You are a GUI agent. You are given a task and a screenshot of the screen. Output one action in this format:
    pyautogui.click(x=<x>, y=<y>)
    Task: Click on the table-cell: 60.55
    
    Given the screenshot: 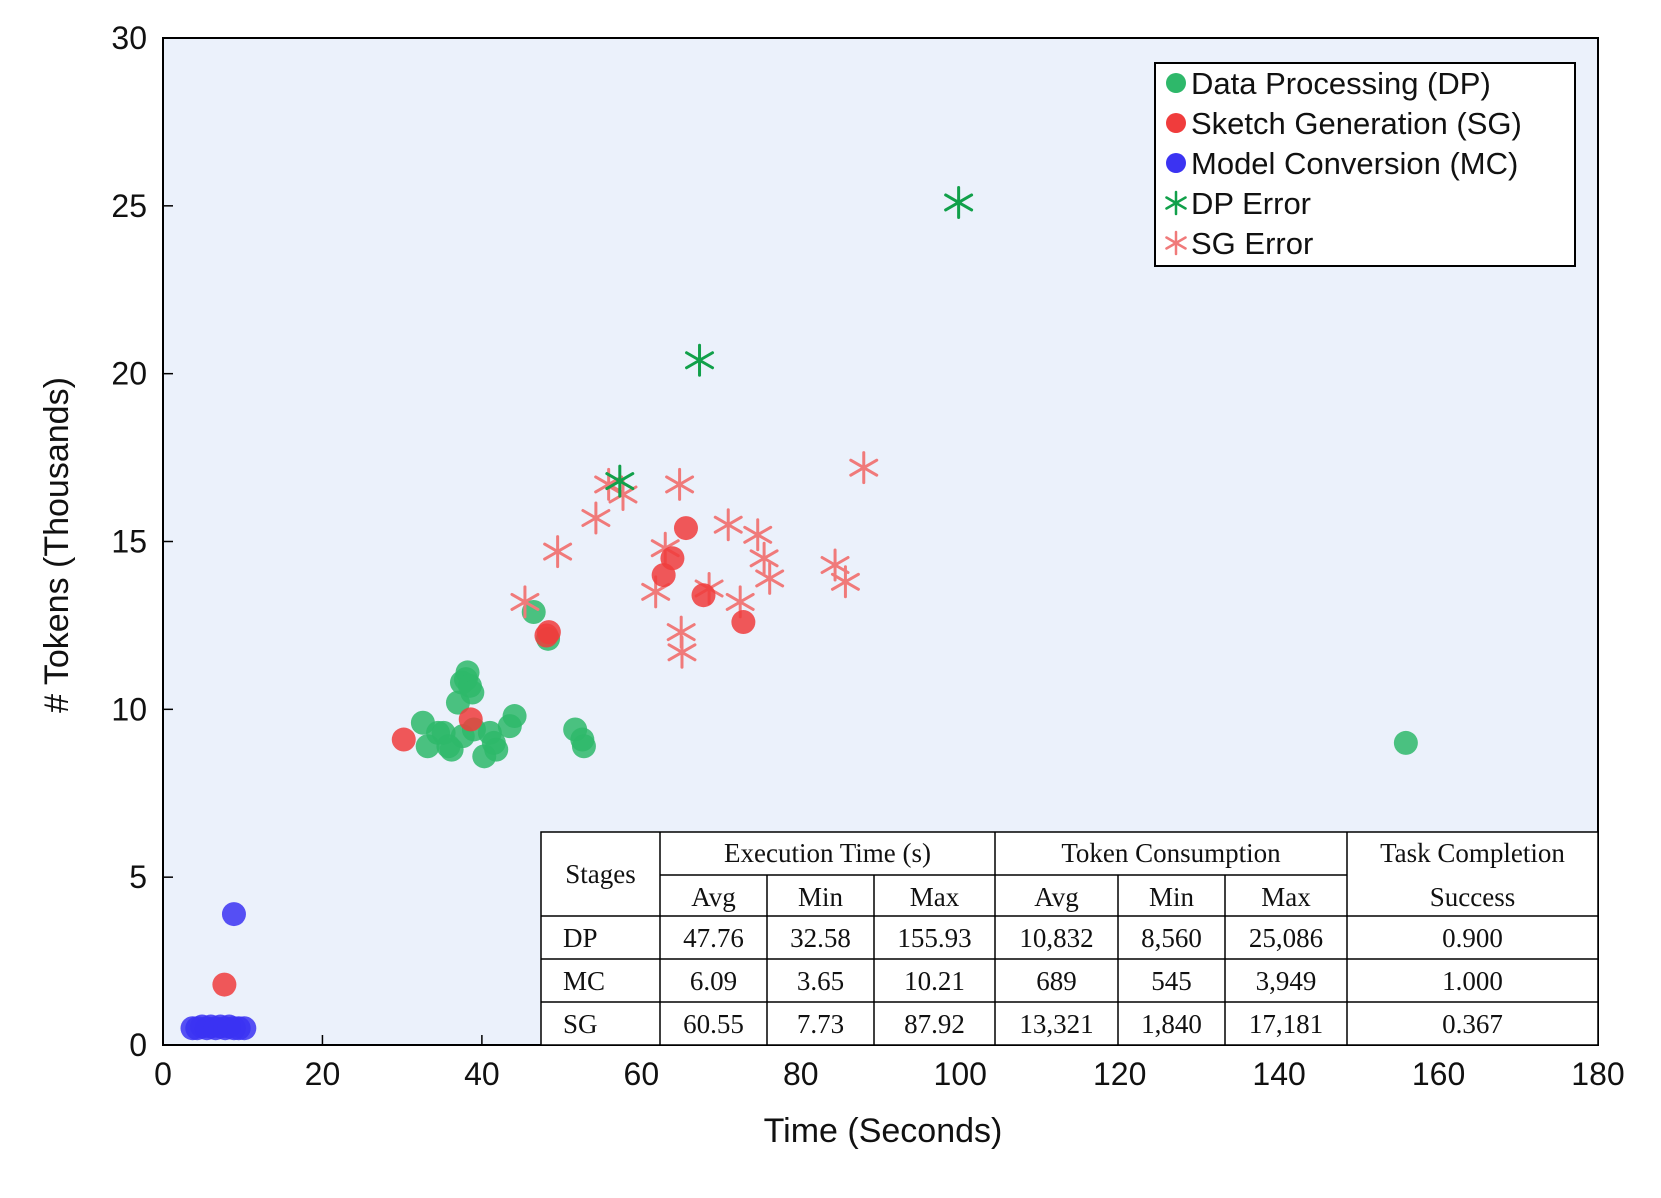 What is the action you would take?
    pyautogui.click(x=713, y=1024)
    